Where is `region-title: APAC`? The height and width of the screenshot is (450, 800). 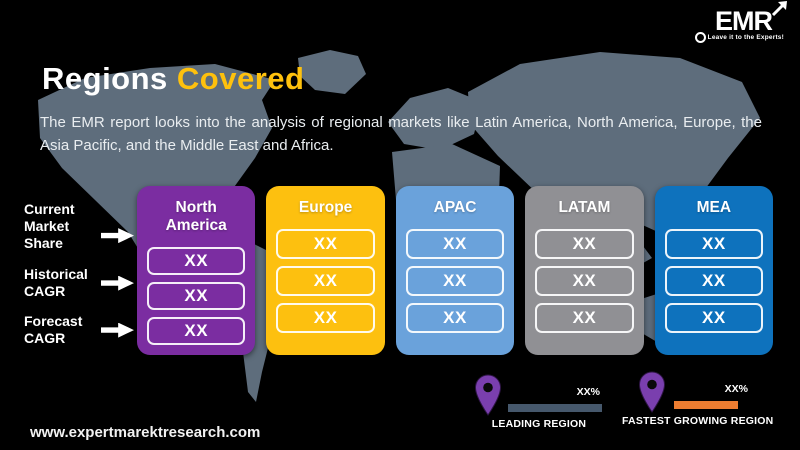
region-title: APAC is located at coordinates (455, 207).